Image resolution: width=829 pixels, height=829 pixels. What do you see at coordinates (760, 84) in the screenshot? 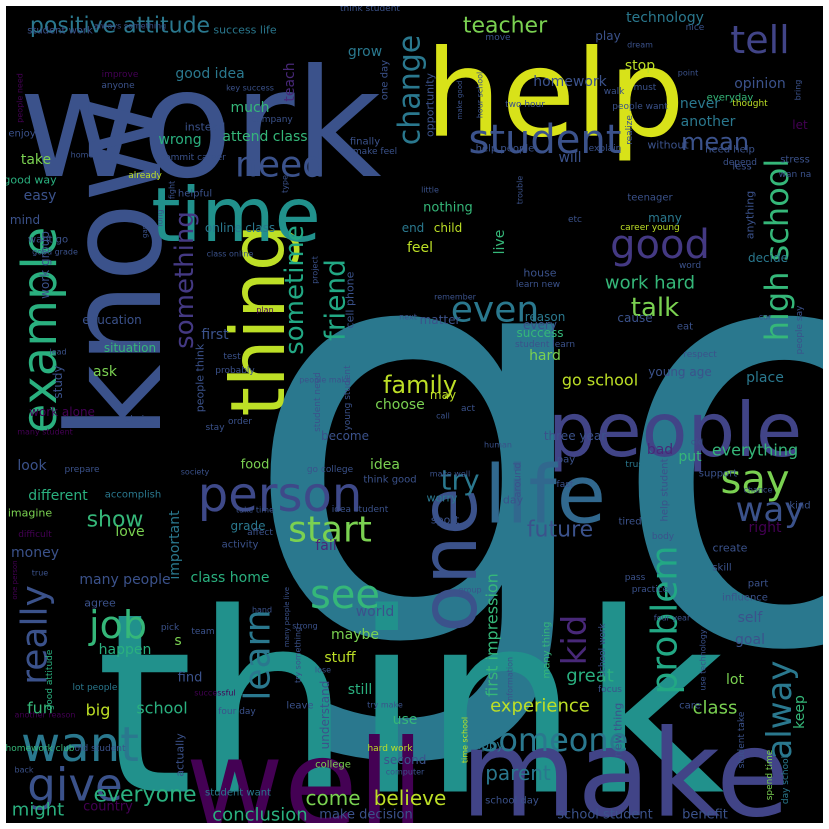
I see `word-opinion: opinion` at bounding box center [760, 84].